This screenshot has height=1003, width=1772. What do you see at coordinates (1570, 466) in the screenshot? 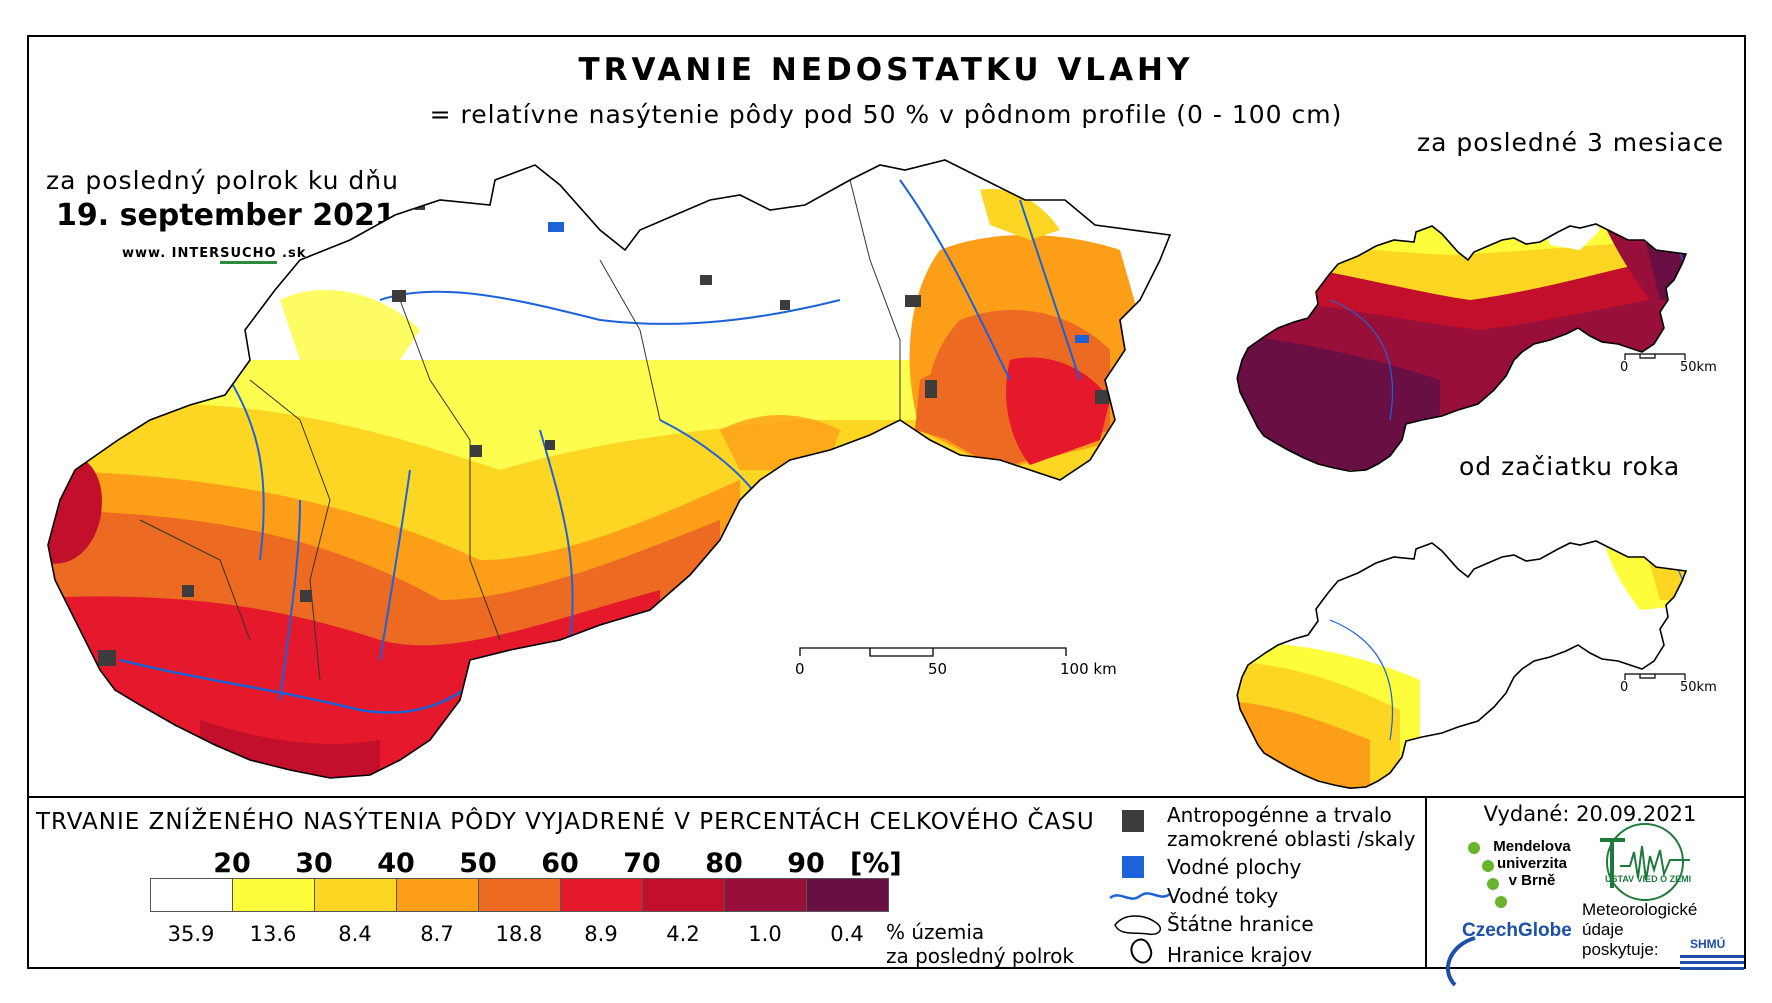
I see `inset-year-caption: od začiatku roka` at bounding box center [1570, 466].